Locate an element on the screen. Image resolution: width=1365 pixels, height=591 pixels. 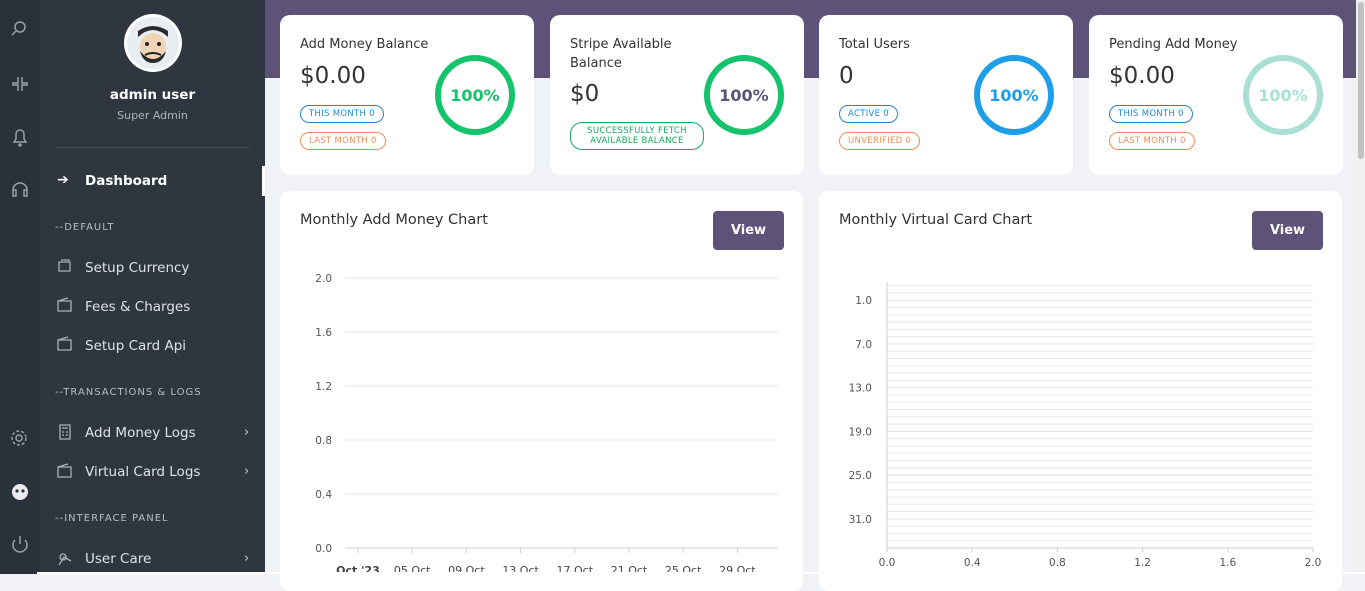
power-icon is located at coordinates (20, 544).